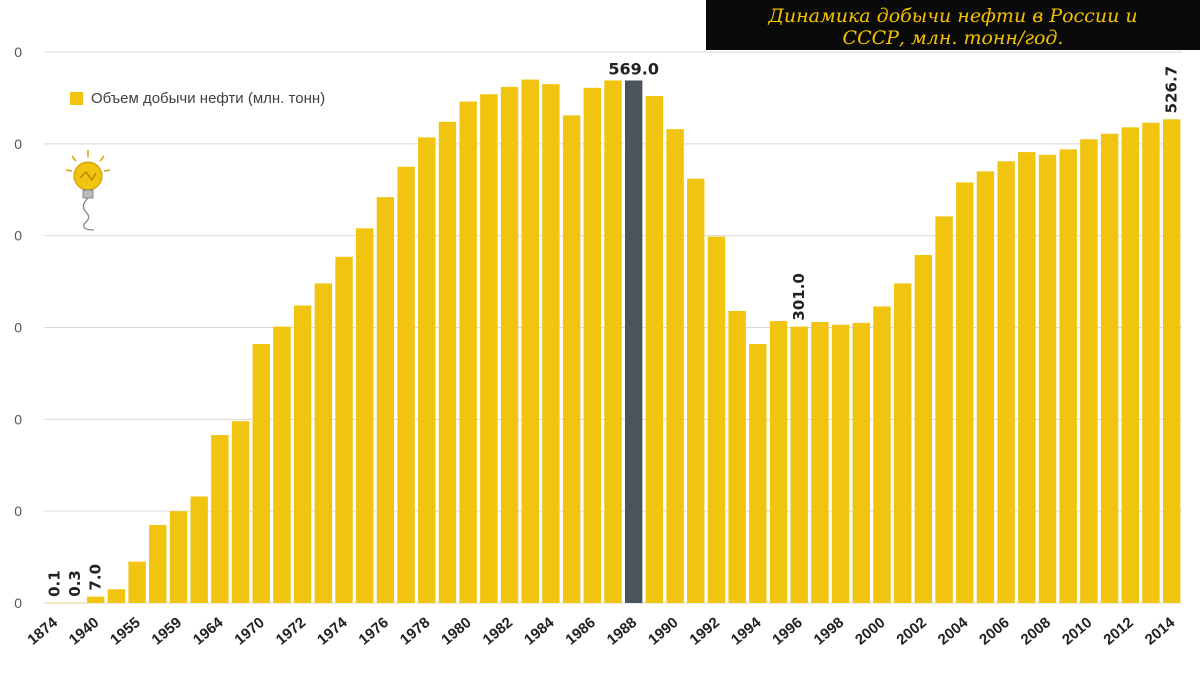 This screenshot has height=675, width=1200. Describe the element at coordinates (489, 348) in the screenshot. I see `bar-1981` at that location.